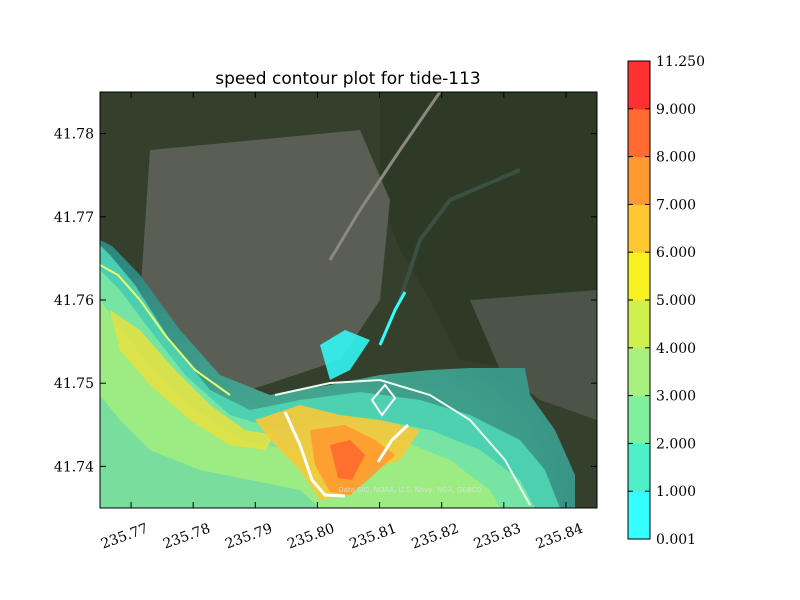 This screenshot has width=800, height=600. What do you see at coordinates (187, 537) in the screenshot?
I see `x-tick-label: 235.78` at bounding box center [187, 537].